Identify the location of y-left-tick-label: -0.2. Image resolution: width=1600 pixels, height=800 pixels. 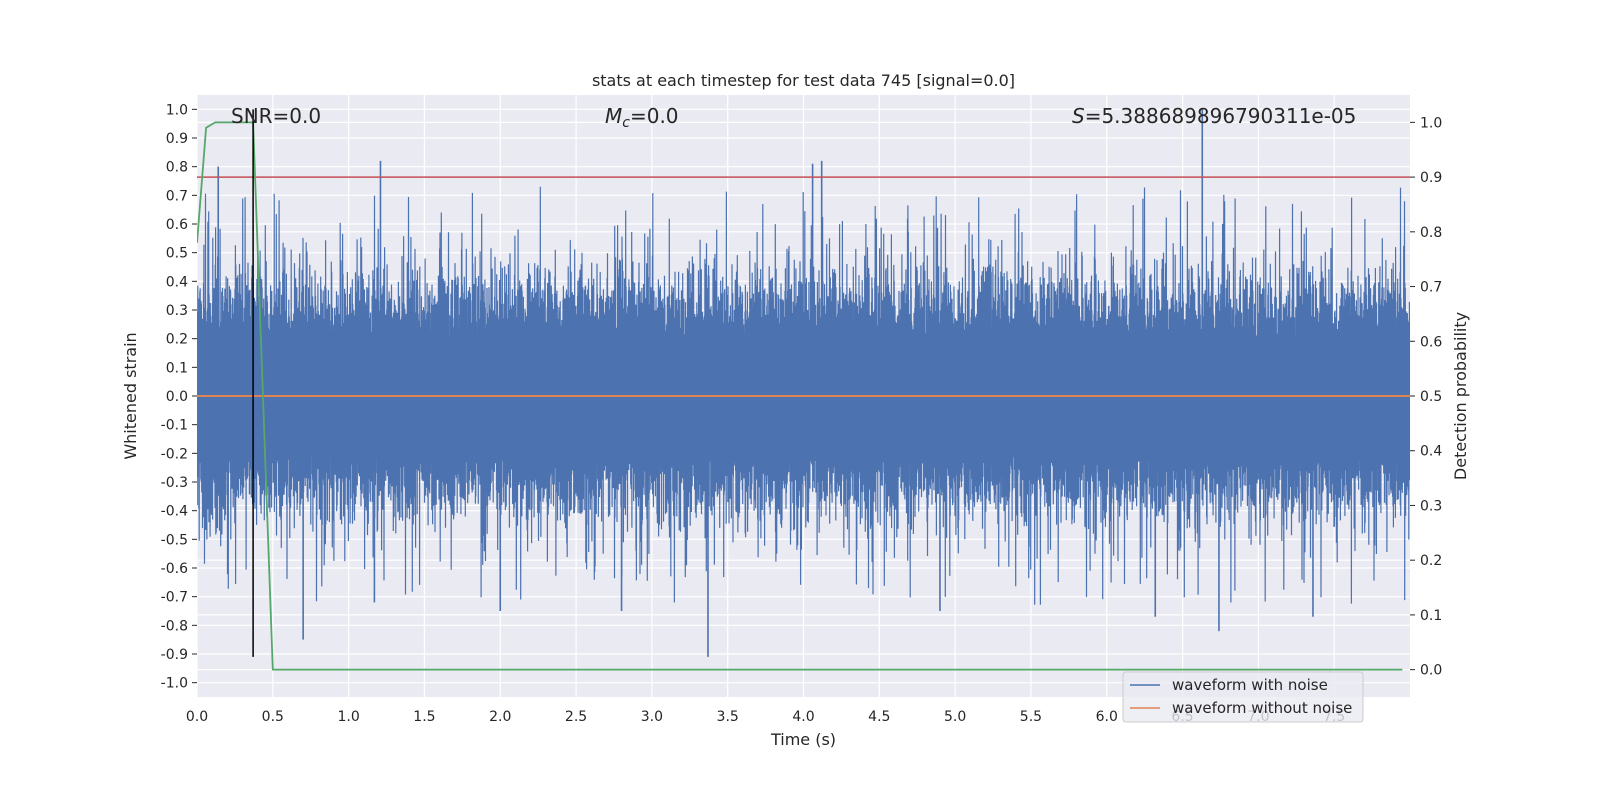
(174, 454).